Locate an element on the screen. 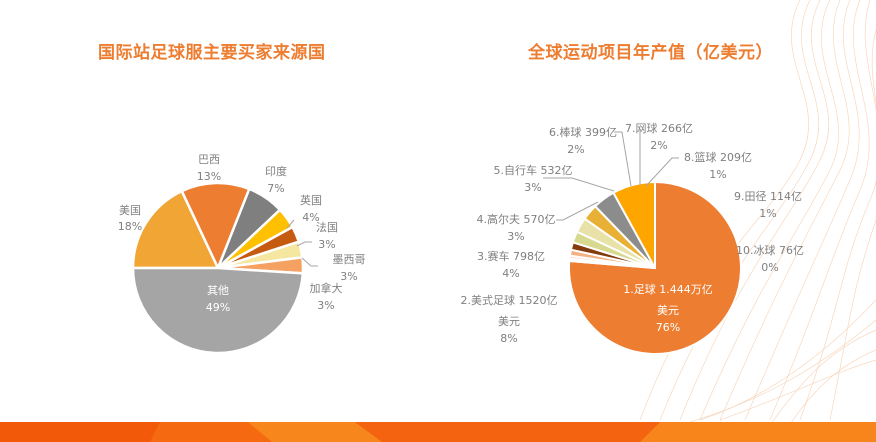  pct-india: 7% is located at coordinates (275, 188).